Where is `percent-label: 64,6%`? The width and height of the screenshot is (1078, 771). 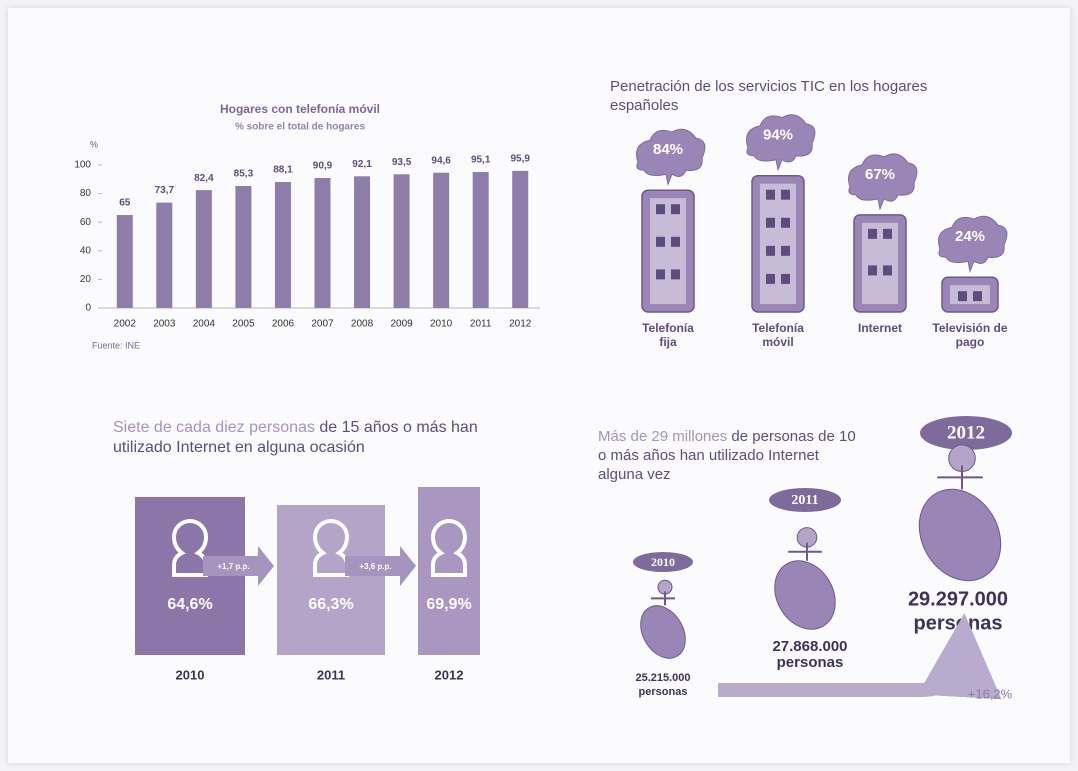 percent-label: 64,6% is located at coordinates (189, 604).